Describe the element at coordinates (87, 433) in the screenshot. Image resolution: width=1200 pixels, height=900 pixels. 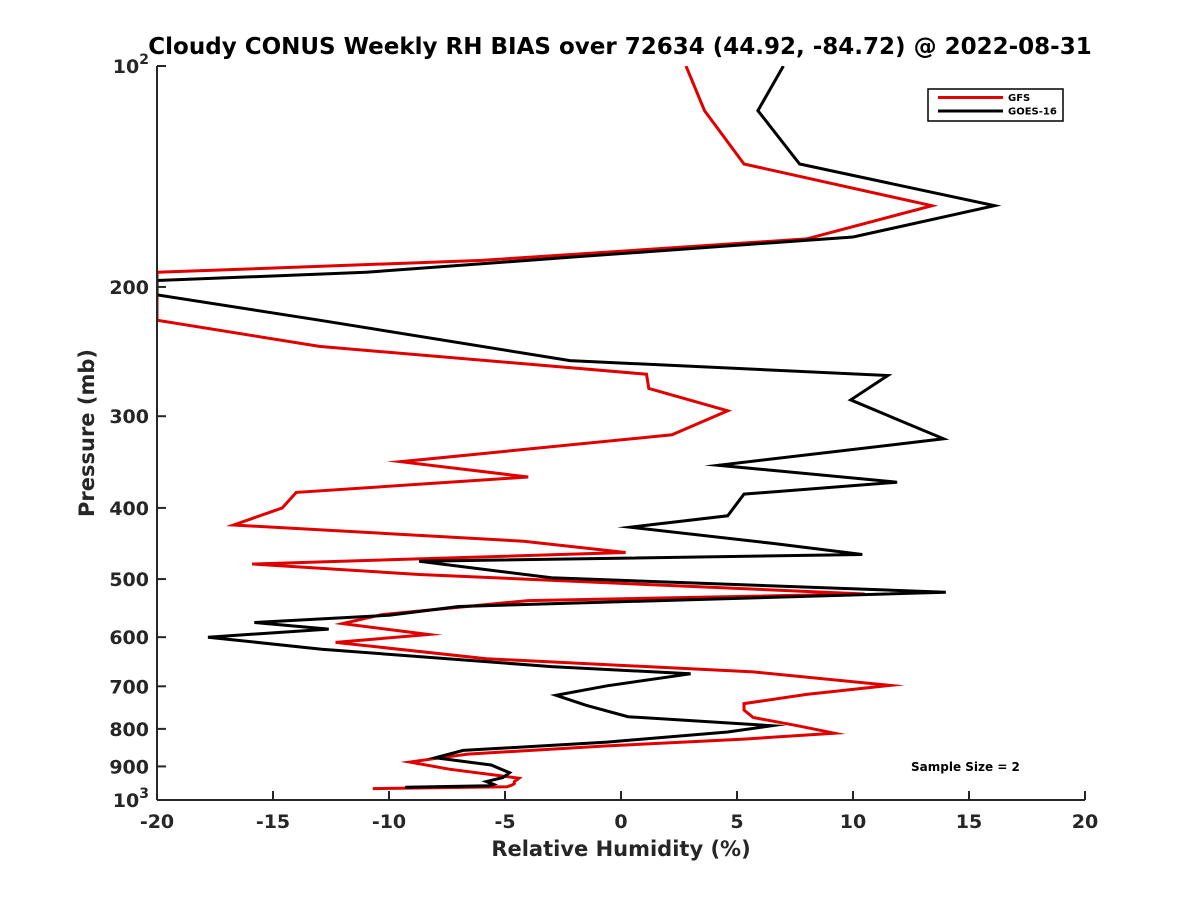
I see `y-axis-title: Pressure (mb)` at that location.